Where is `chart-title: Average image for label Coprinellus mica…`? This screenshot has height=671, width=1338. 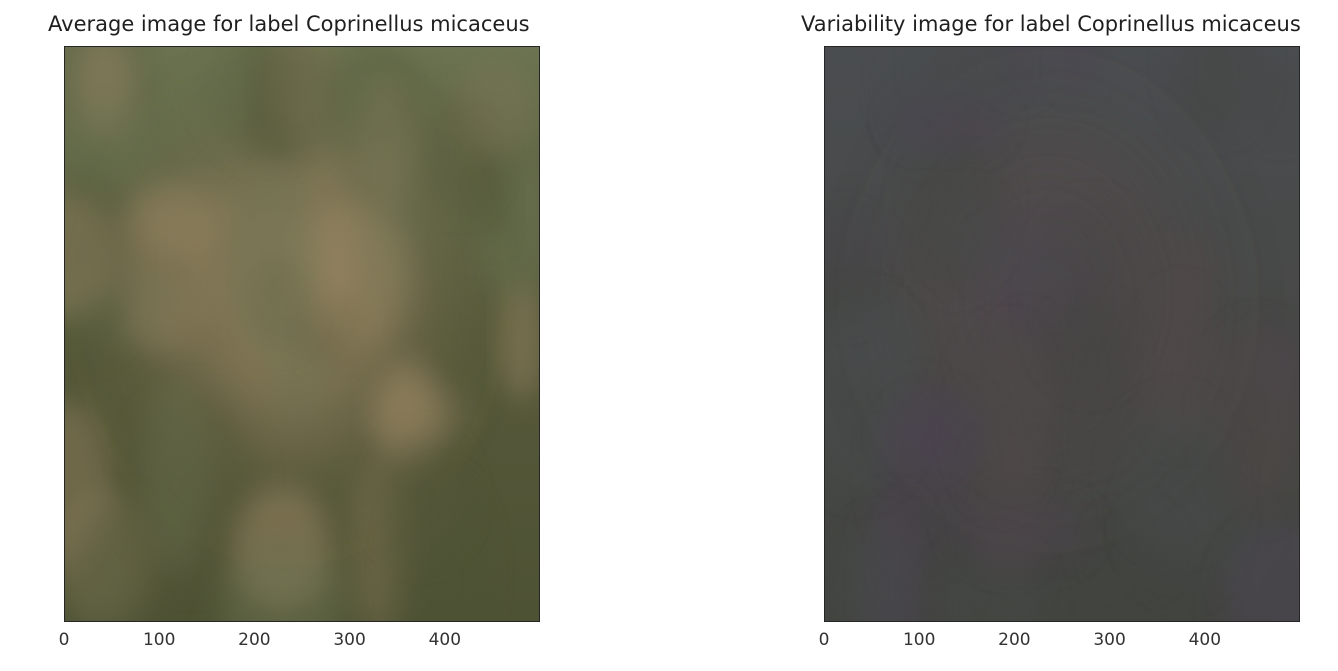
chart-title: Average image for label Coprinellus mica… is located at coordinates (289, 24).